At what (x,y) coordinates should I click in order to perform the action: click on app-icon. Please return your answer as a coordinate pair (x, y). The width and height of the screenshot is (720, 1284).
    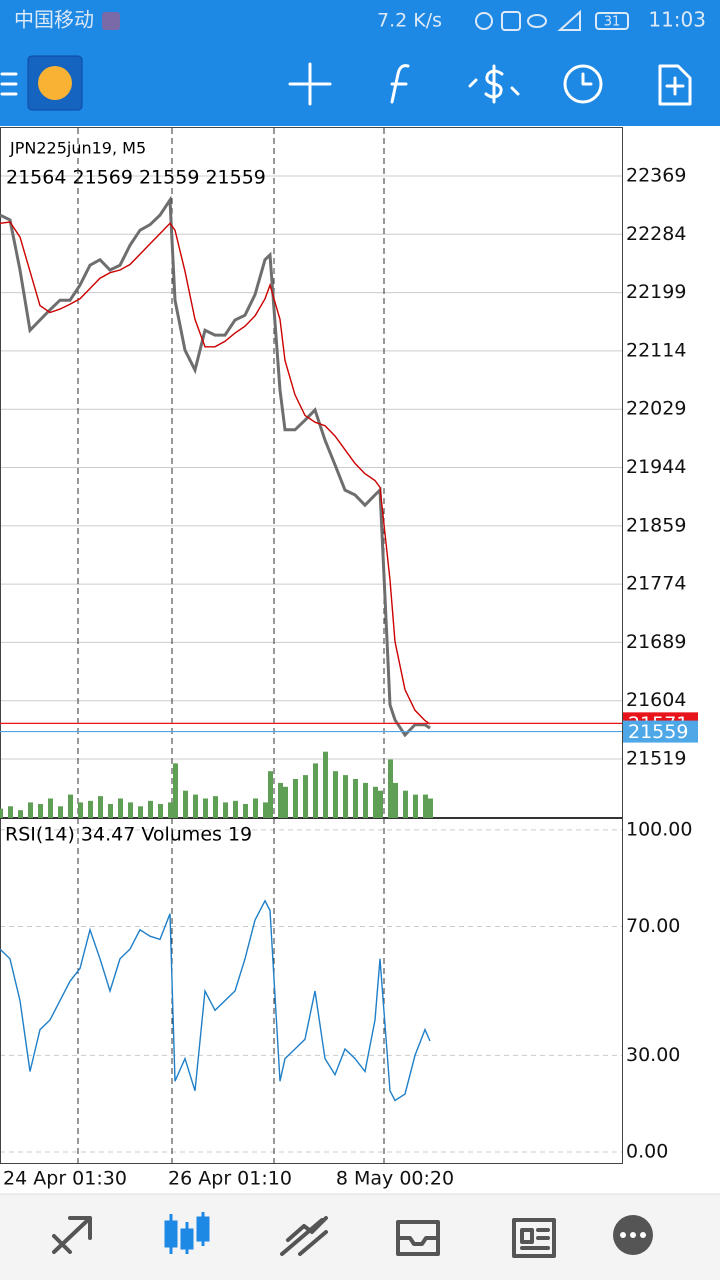
    Looking at the image, I should click on (111, 21).